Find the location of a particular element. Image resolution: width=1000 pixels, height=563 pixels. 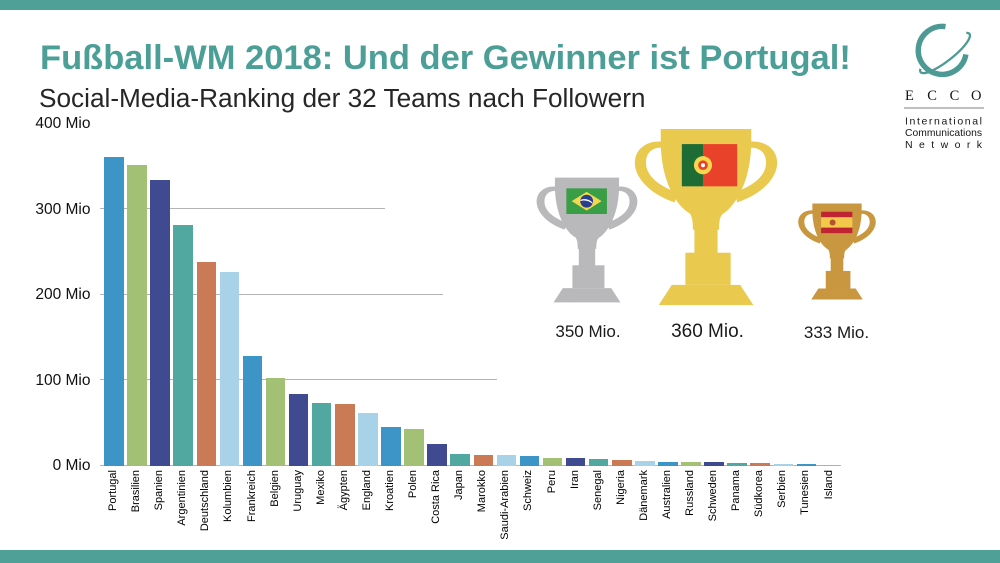

svg-text: Communications is located at coordinates (943, 133).